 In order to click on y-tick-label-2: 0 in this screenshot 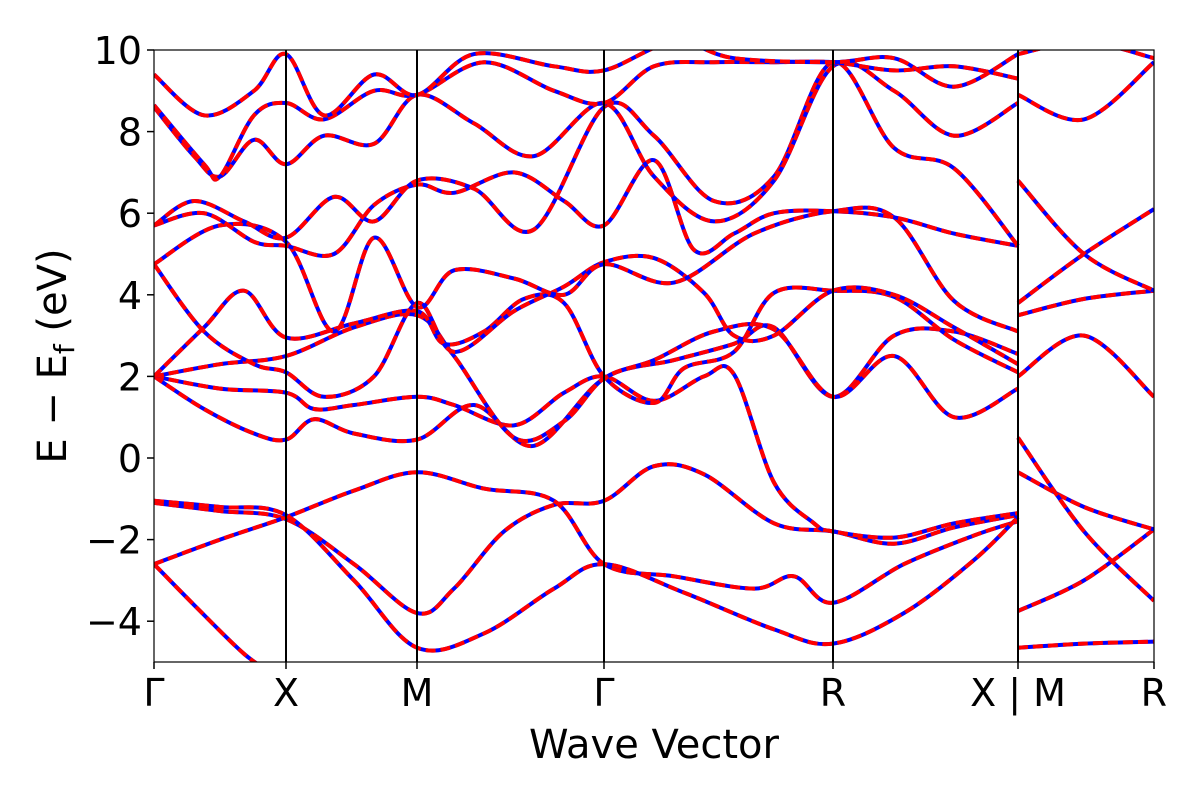, I will do `click(130, 459)`.